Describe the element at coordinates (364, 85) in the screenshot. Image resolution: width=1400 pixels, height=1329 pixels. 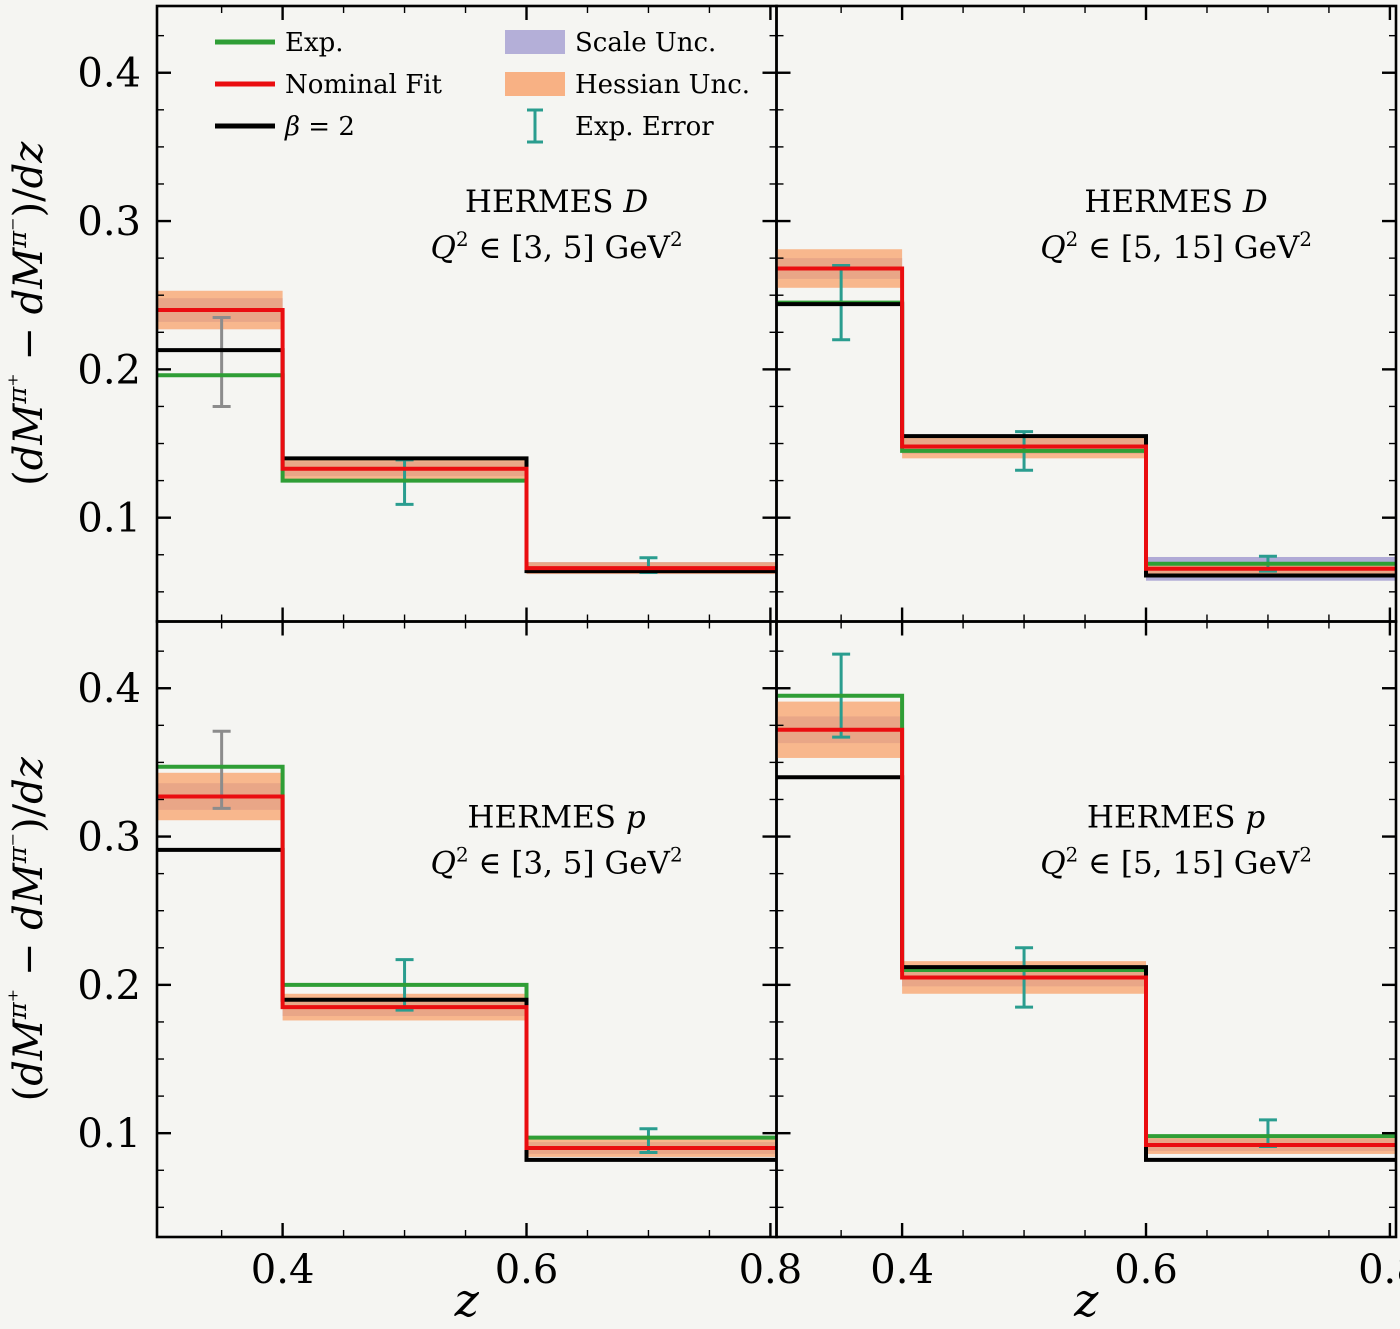
I see `legend-label-nominal: Nominal Fit` at that location.